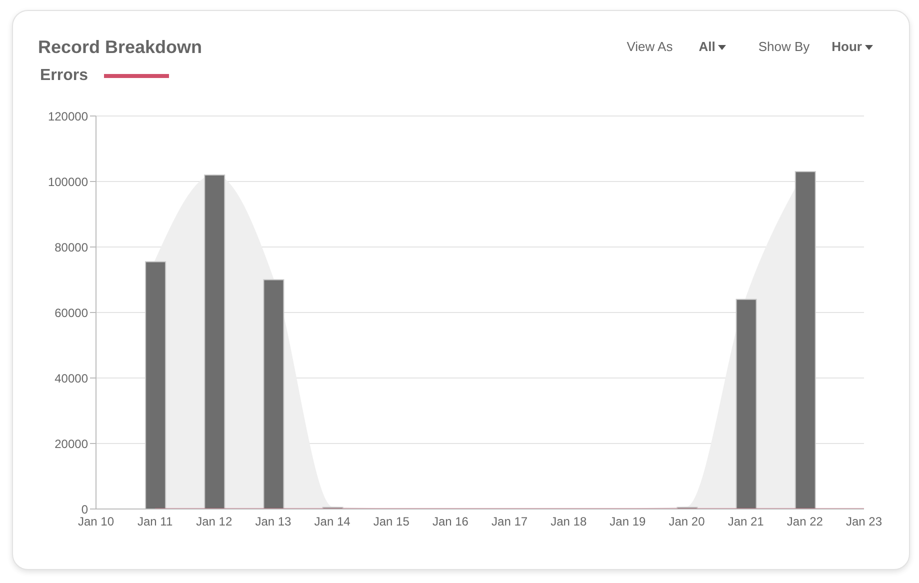  What do you see at coordinates (864, 521) in the screenshot?
I see `x-tick-label: Jan 23` at bounding box center [864, 521].